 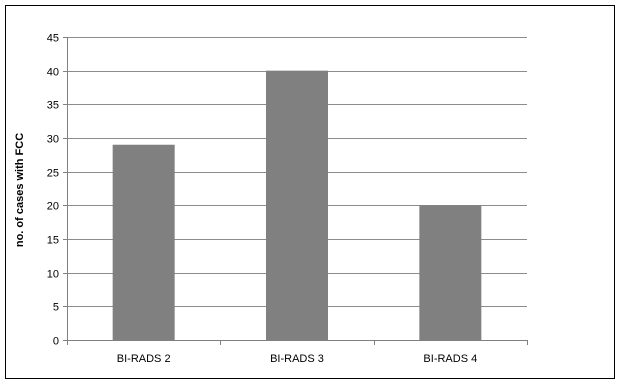 I want to click on y-tick-label: 45, so click(x=53, y=39).